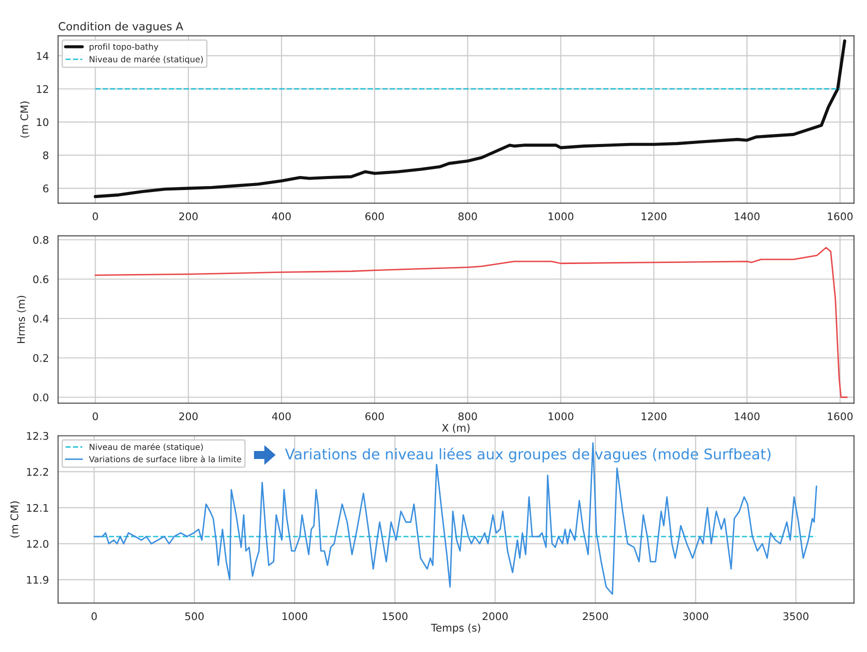  Describe the element at coordinates (121, 27) in the screenshot. I see `chart-title: Condition de vagues A` at that location.